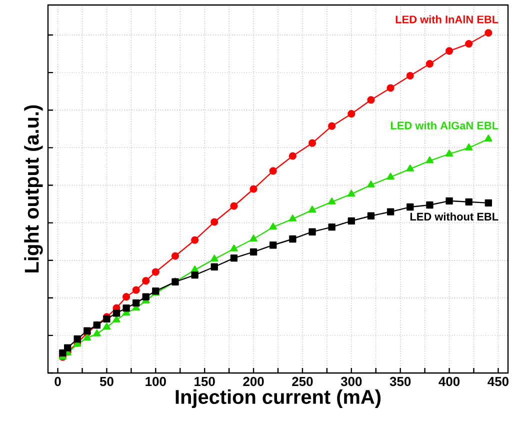 This screenshot has width=514, height=435. Describe the element at coordinates (57, 381) in the screenshot. I see `x-tick-label: 0` at that location.